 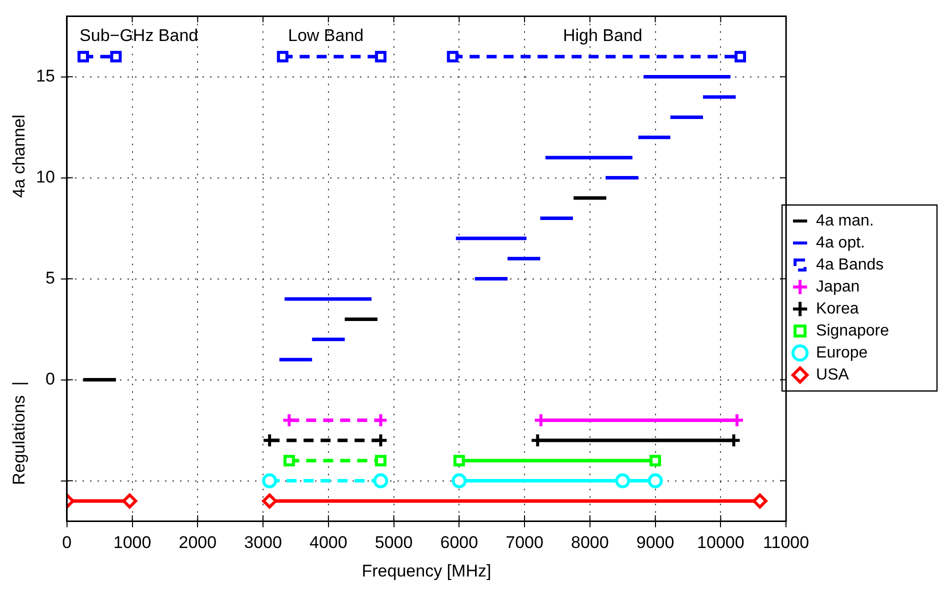 I want to click on legend-label: Europe, so click(x=842, y=353).